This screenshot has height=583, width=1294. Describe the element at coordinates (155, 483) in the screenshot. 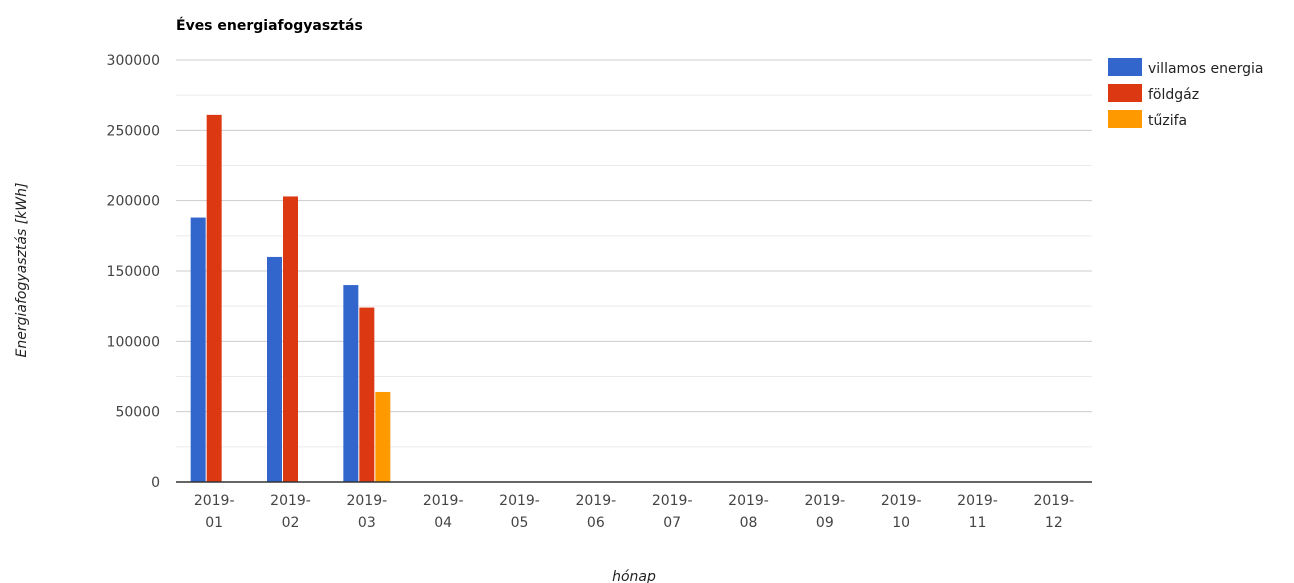

I see `y-tick-label: 0` at that location.